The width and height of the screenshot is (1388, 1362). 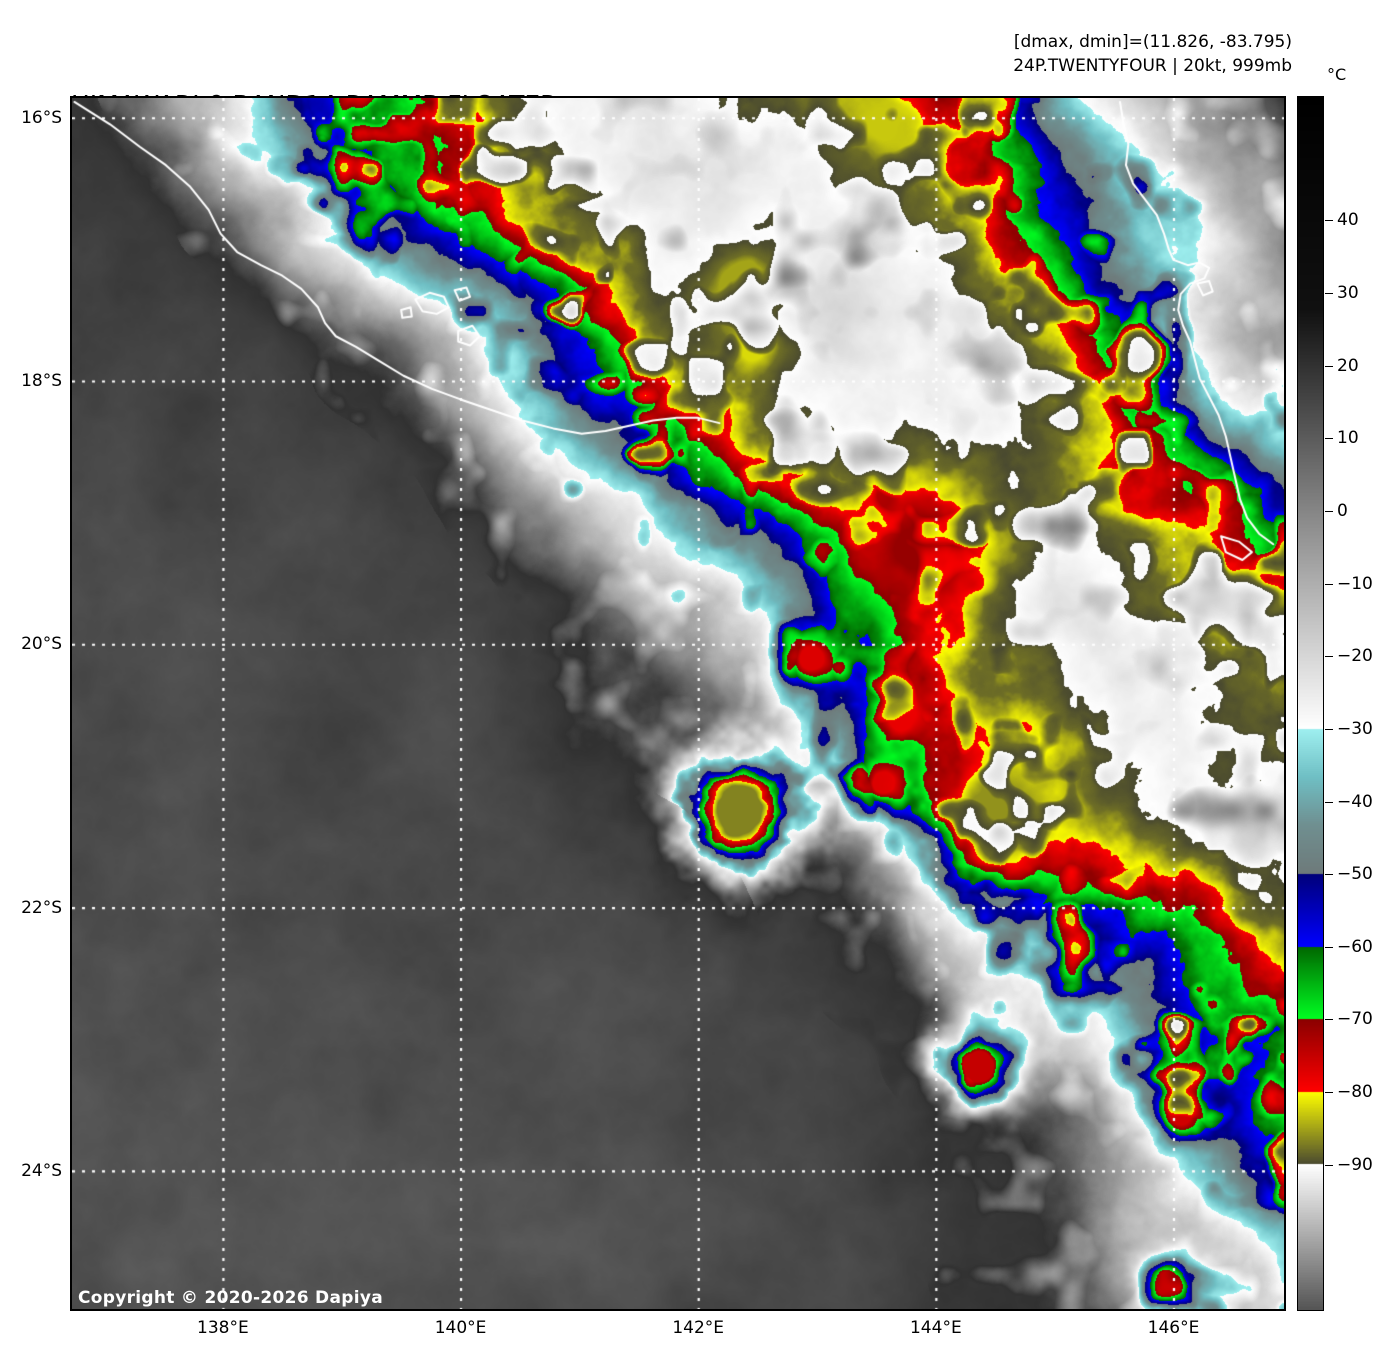 I want to click on colorbar-tick-label-11: −70, so click(x=1355, y=1019).